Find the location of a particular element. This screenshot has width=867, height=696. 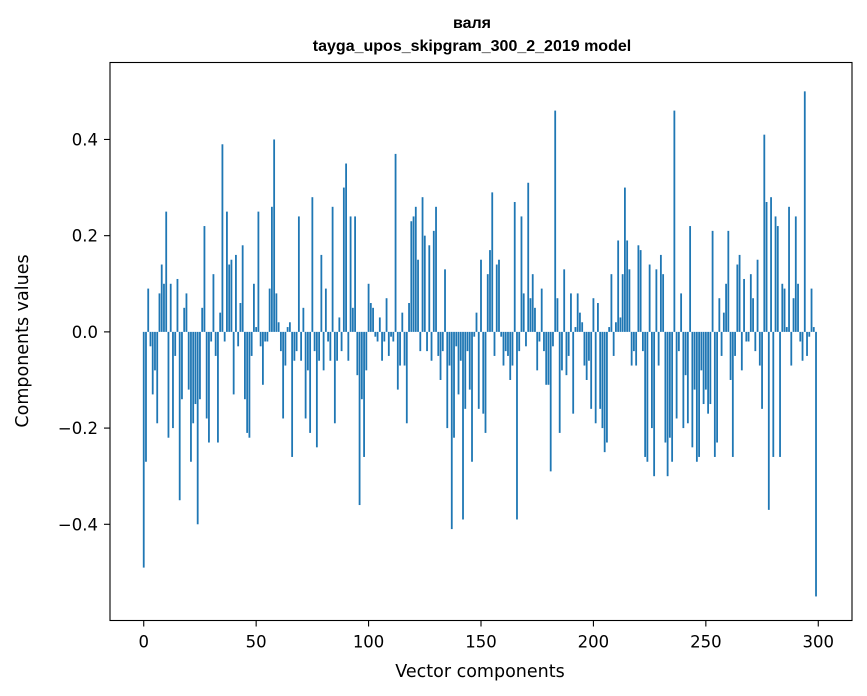

x-tick-label-200: 200 is located at coordinates (594, 642).